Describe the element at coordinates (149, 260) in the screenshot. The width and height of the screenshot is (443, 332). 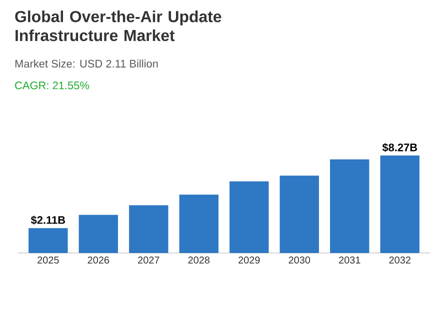
I see `x-tick-label: 2027` at that location.